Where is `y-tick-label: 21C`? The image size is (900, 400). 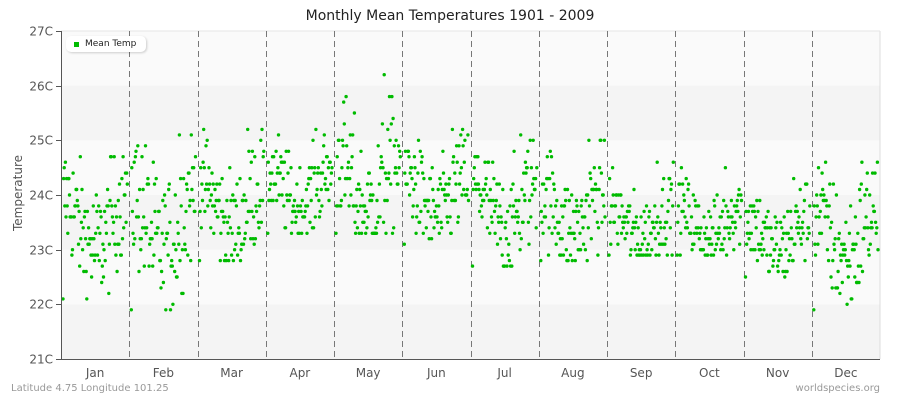 y-tick-label: 21C is located at coordinates (41, 360).